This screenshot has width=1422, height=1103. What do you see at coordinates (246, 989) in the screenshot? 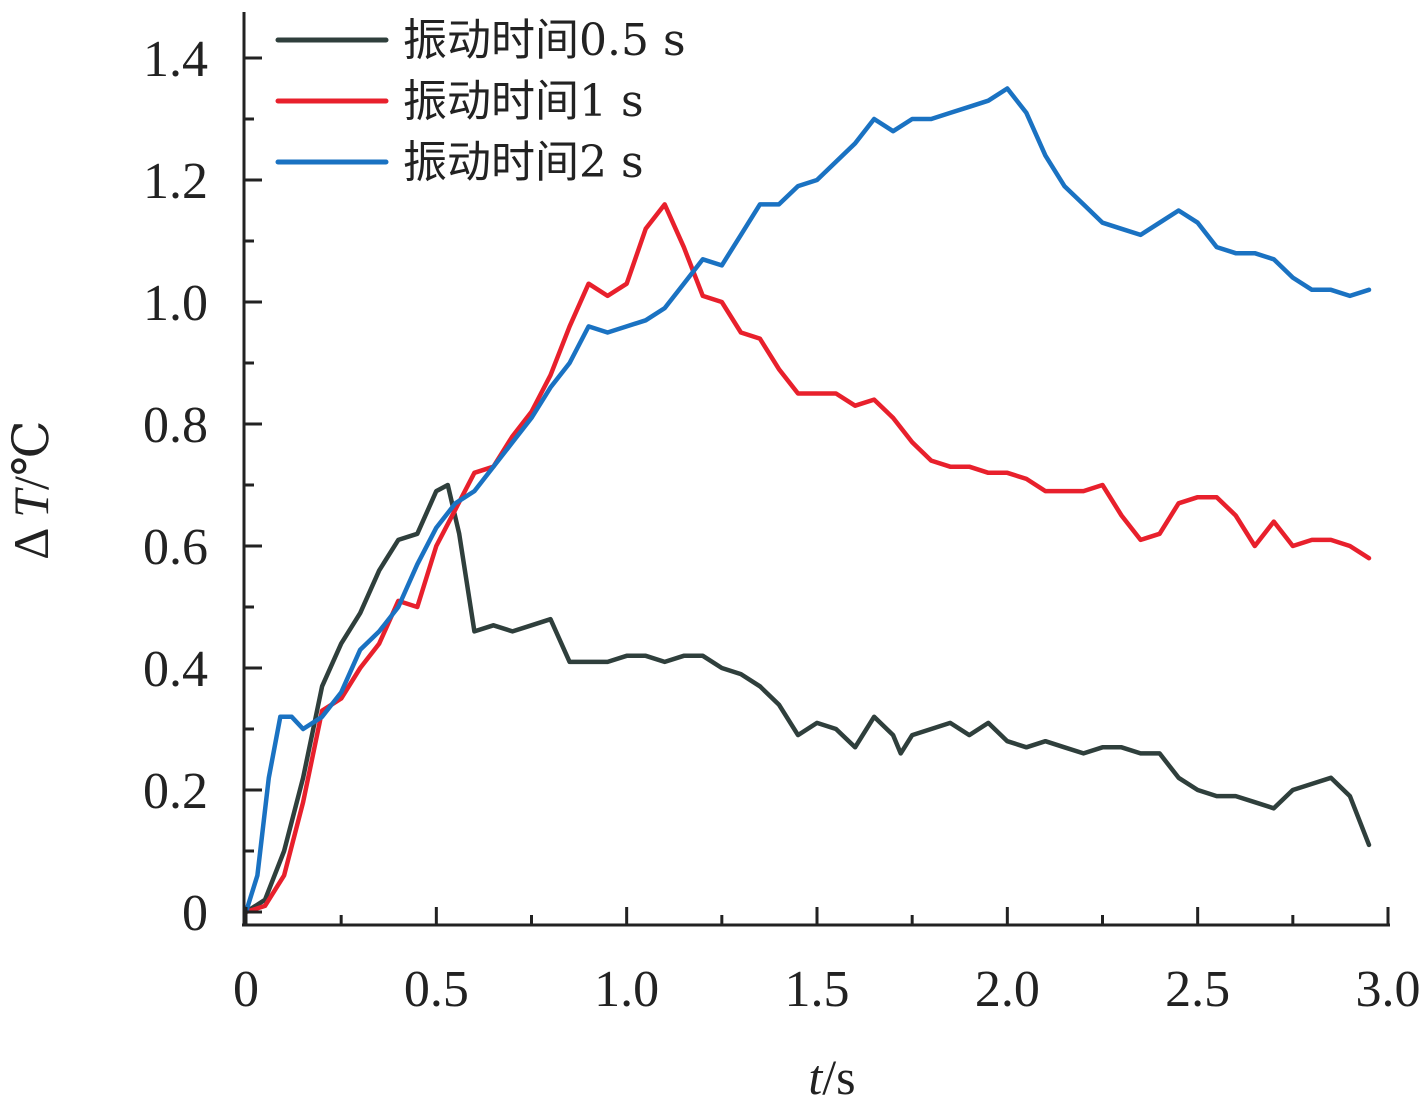
I see `x-tick-label: 0` at bounding box center [246, 989].